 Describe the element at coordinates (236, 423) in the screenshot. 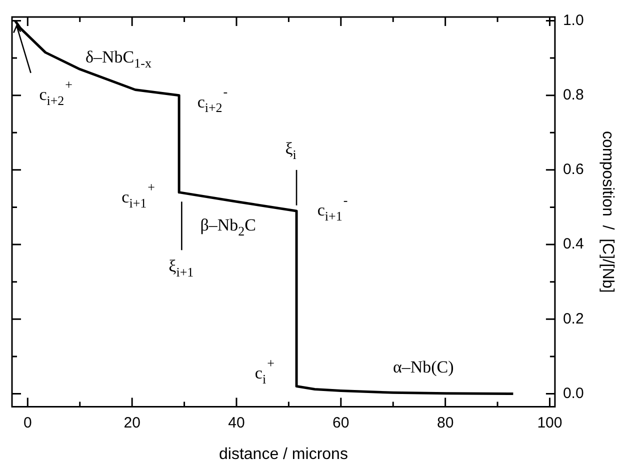

I see `x-tick-label: 40` at that location.